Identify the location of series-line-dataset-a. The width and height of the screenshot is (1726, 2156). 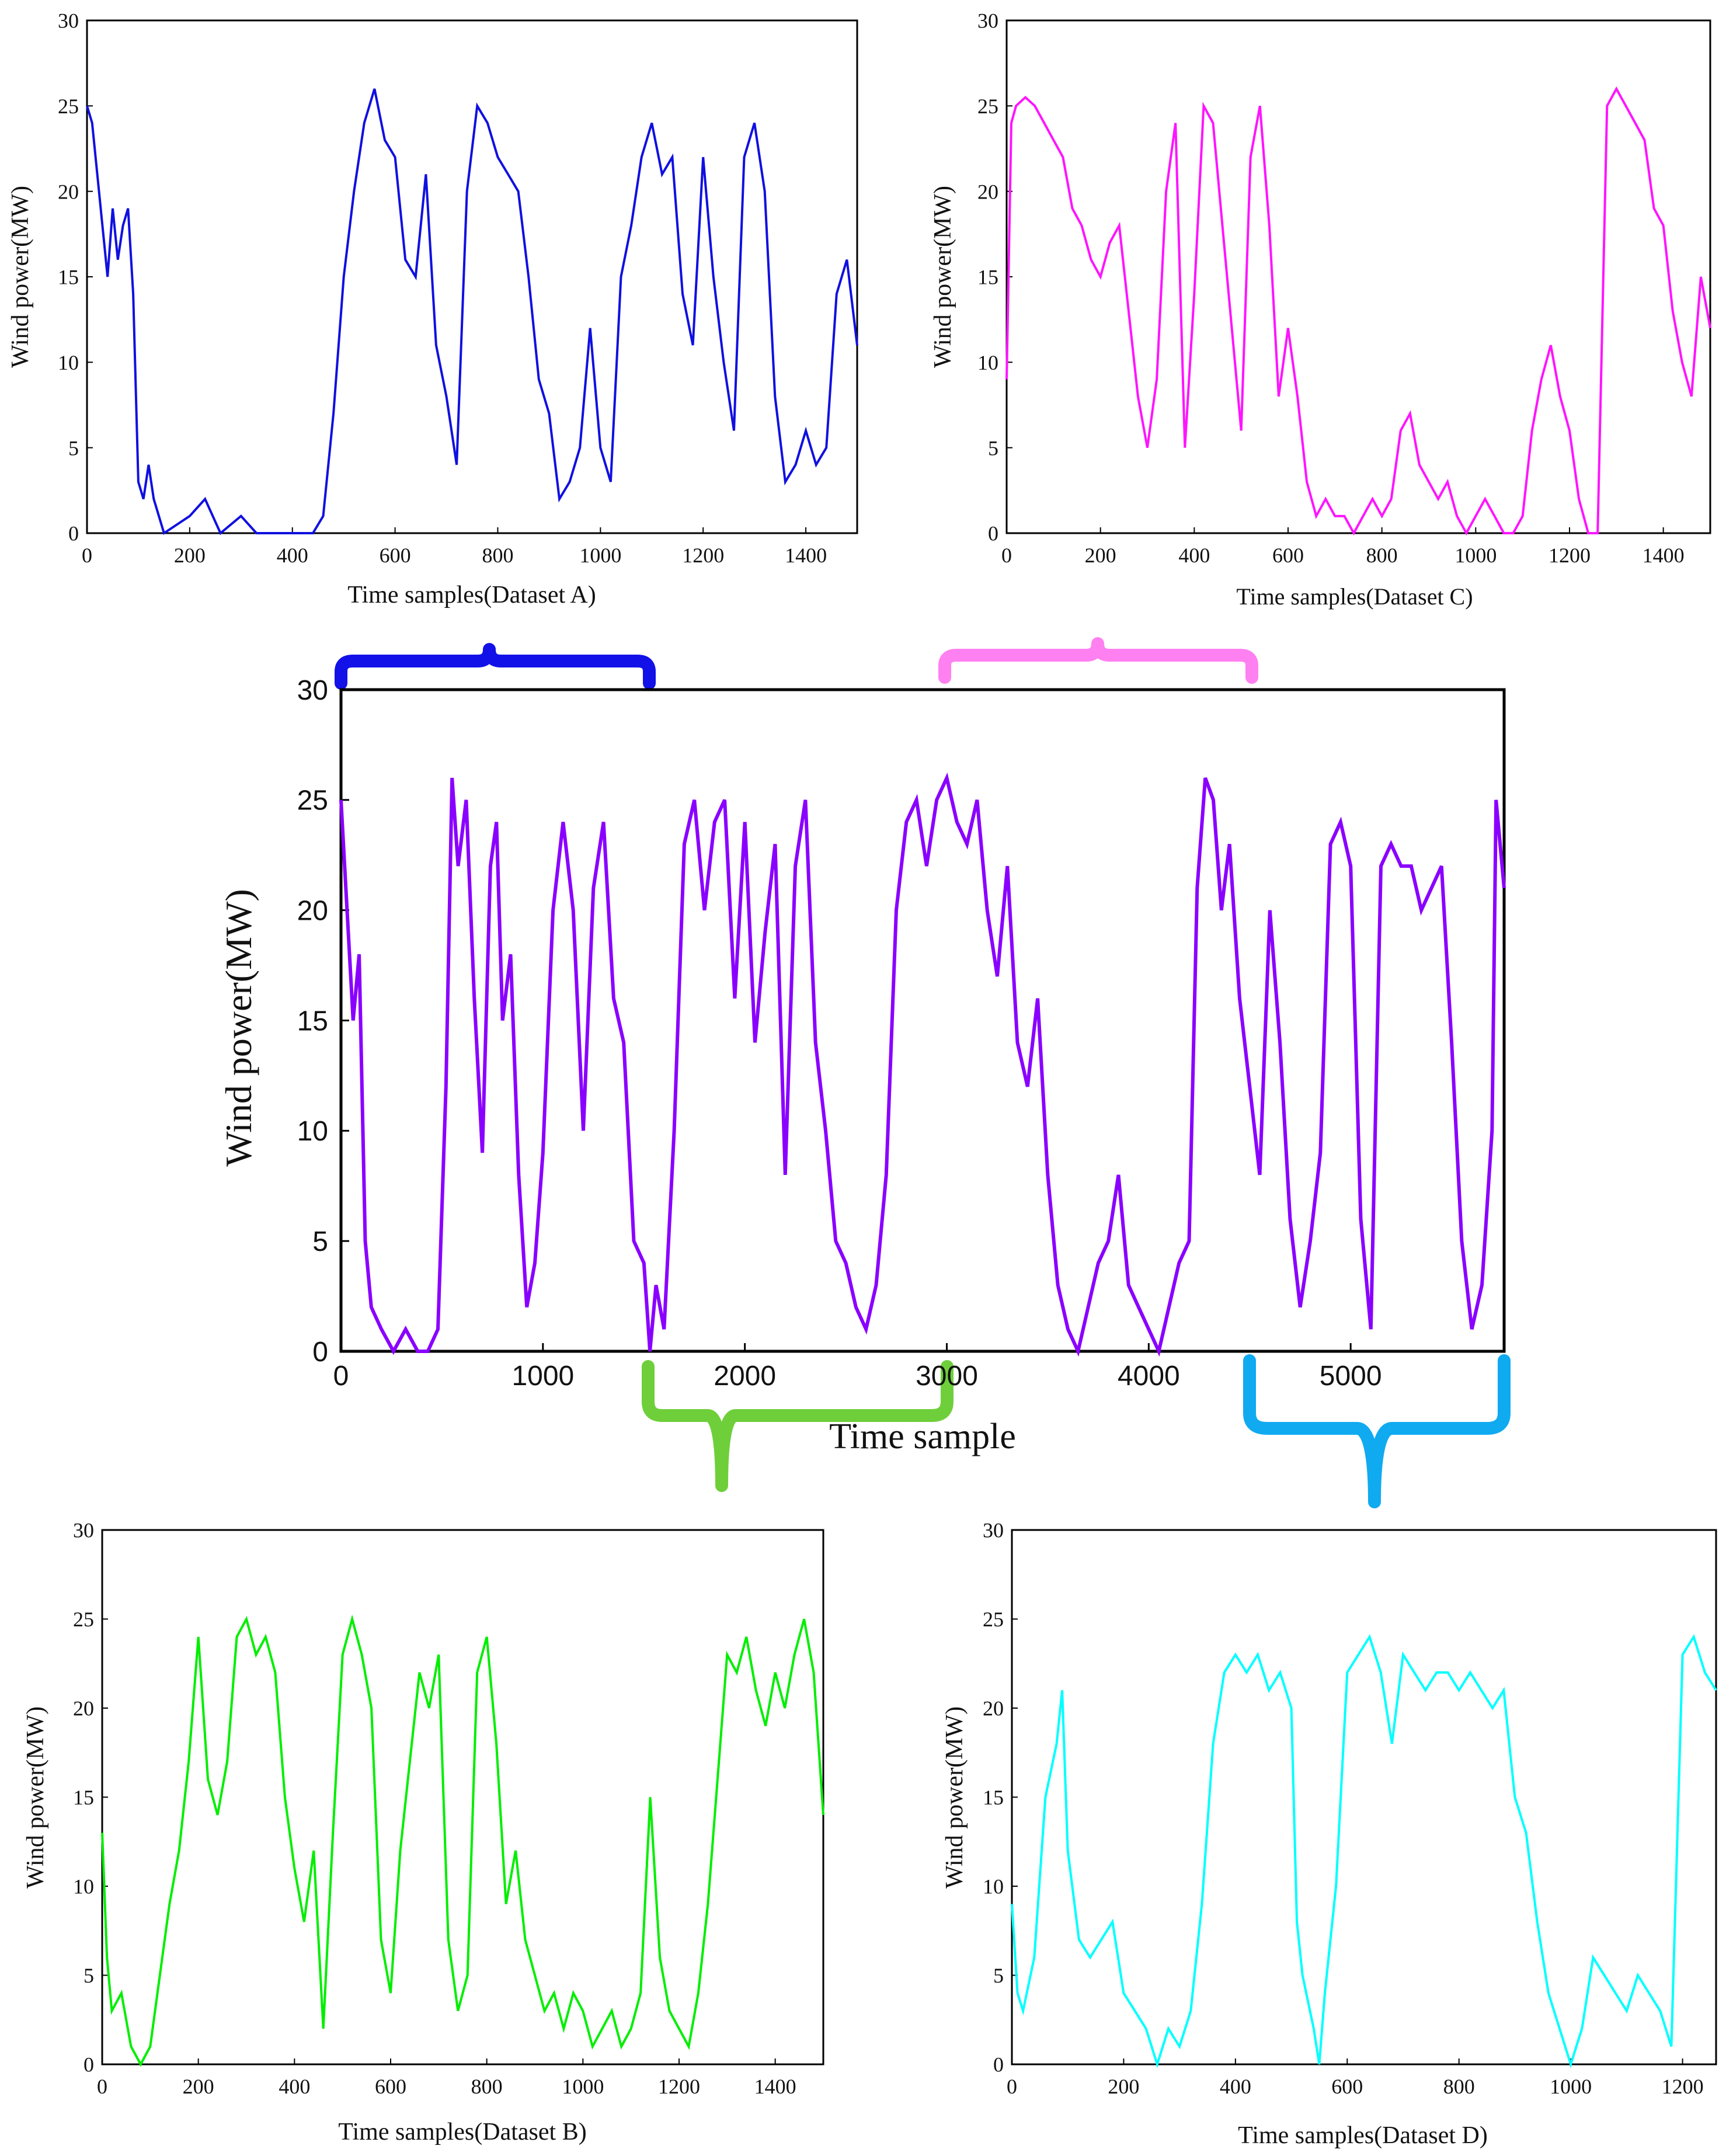
(472, 312).